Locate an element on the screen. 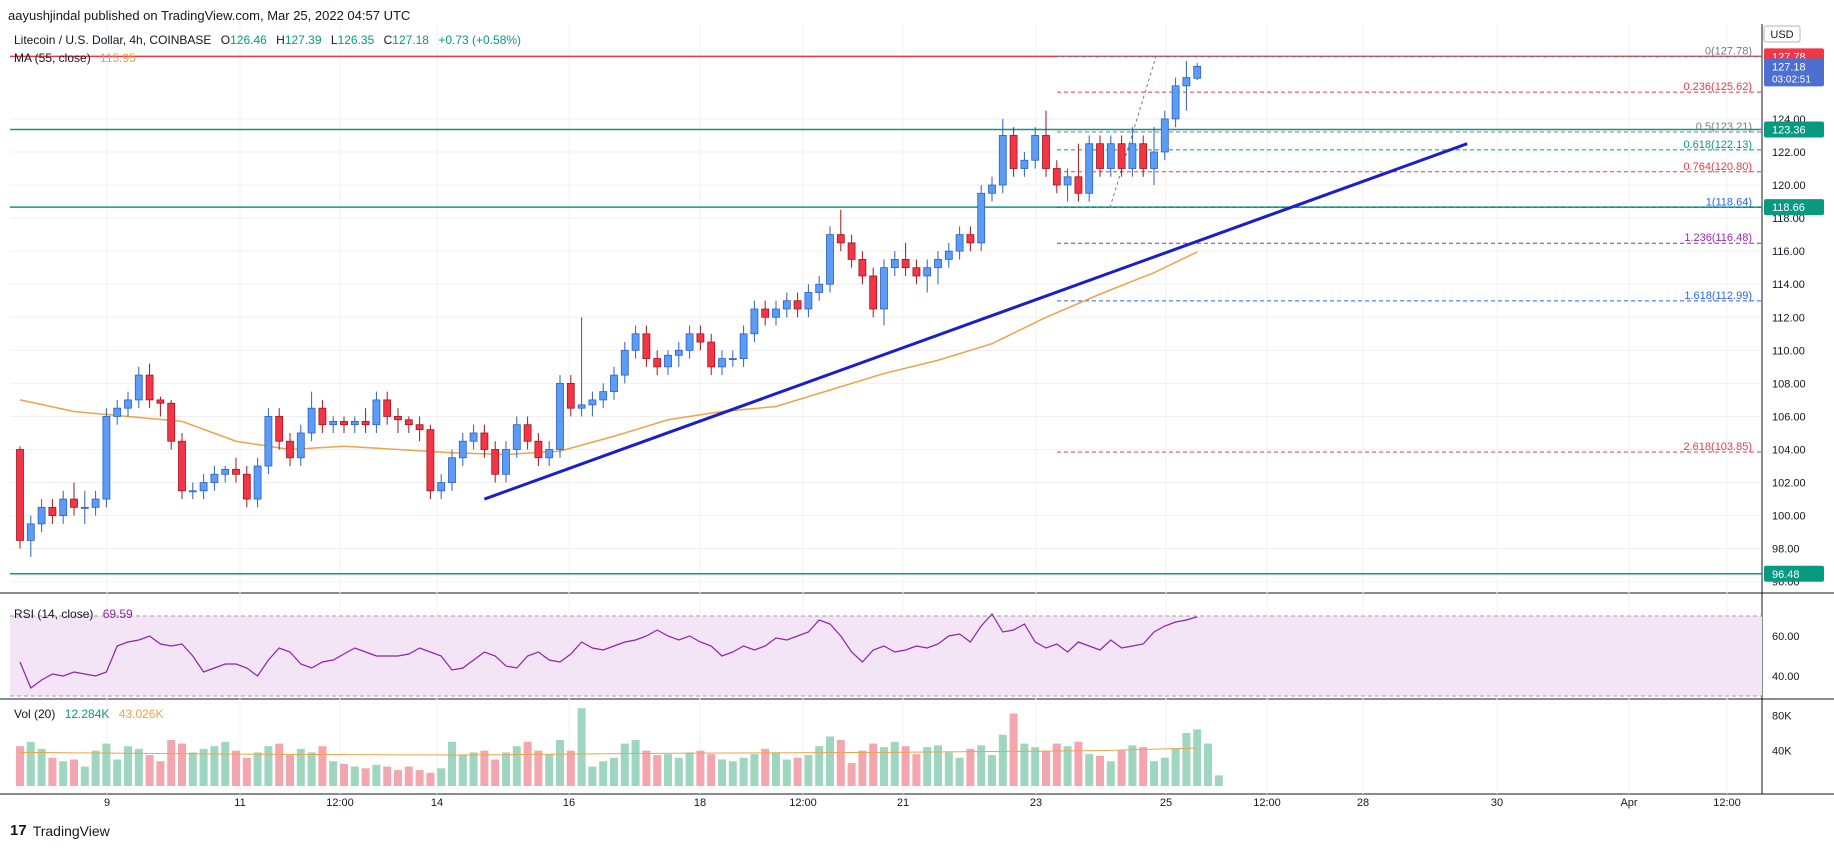  price-tick-label: 104.00 is located at coordinates (1789, 451).